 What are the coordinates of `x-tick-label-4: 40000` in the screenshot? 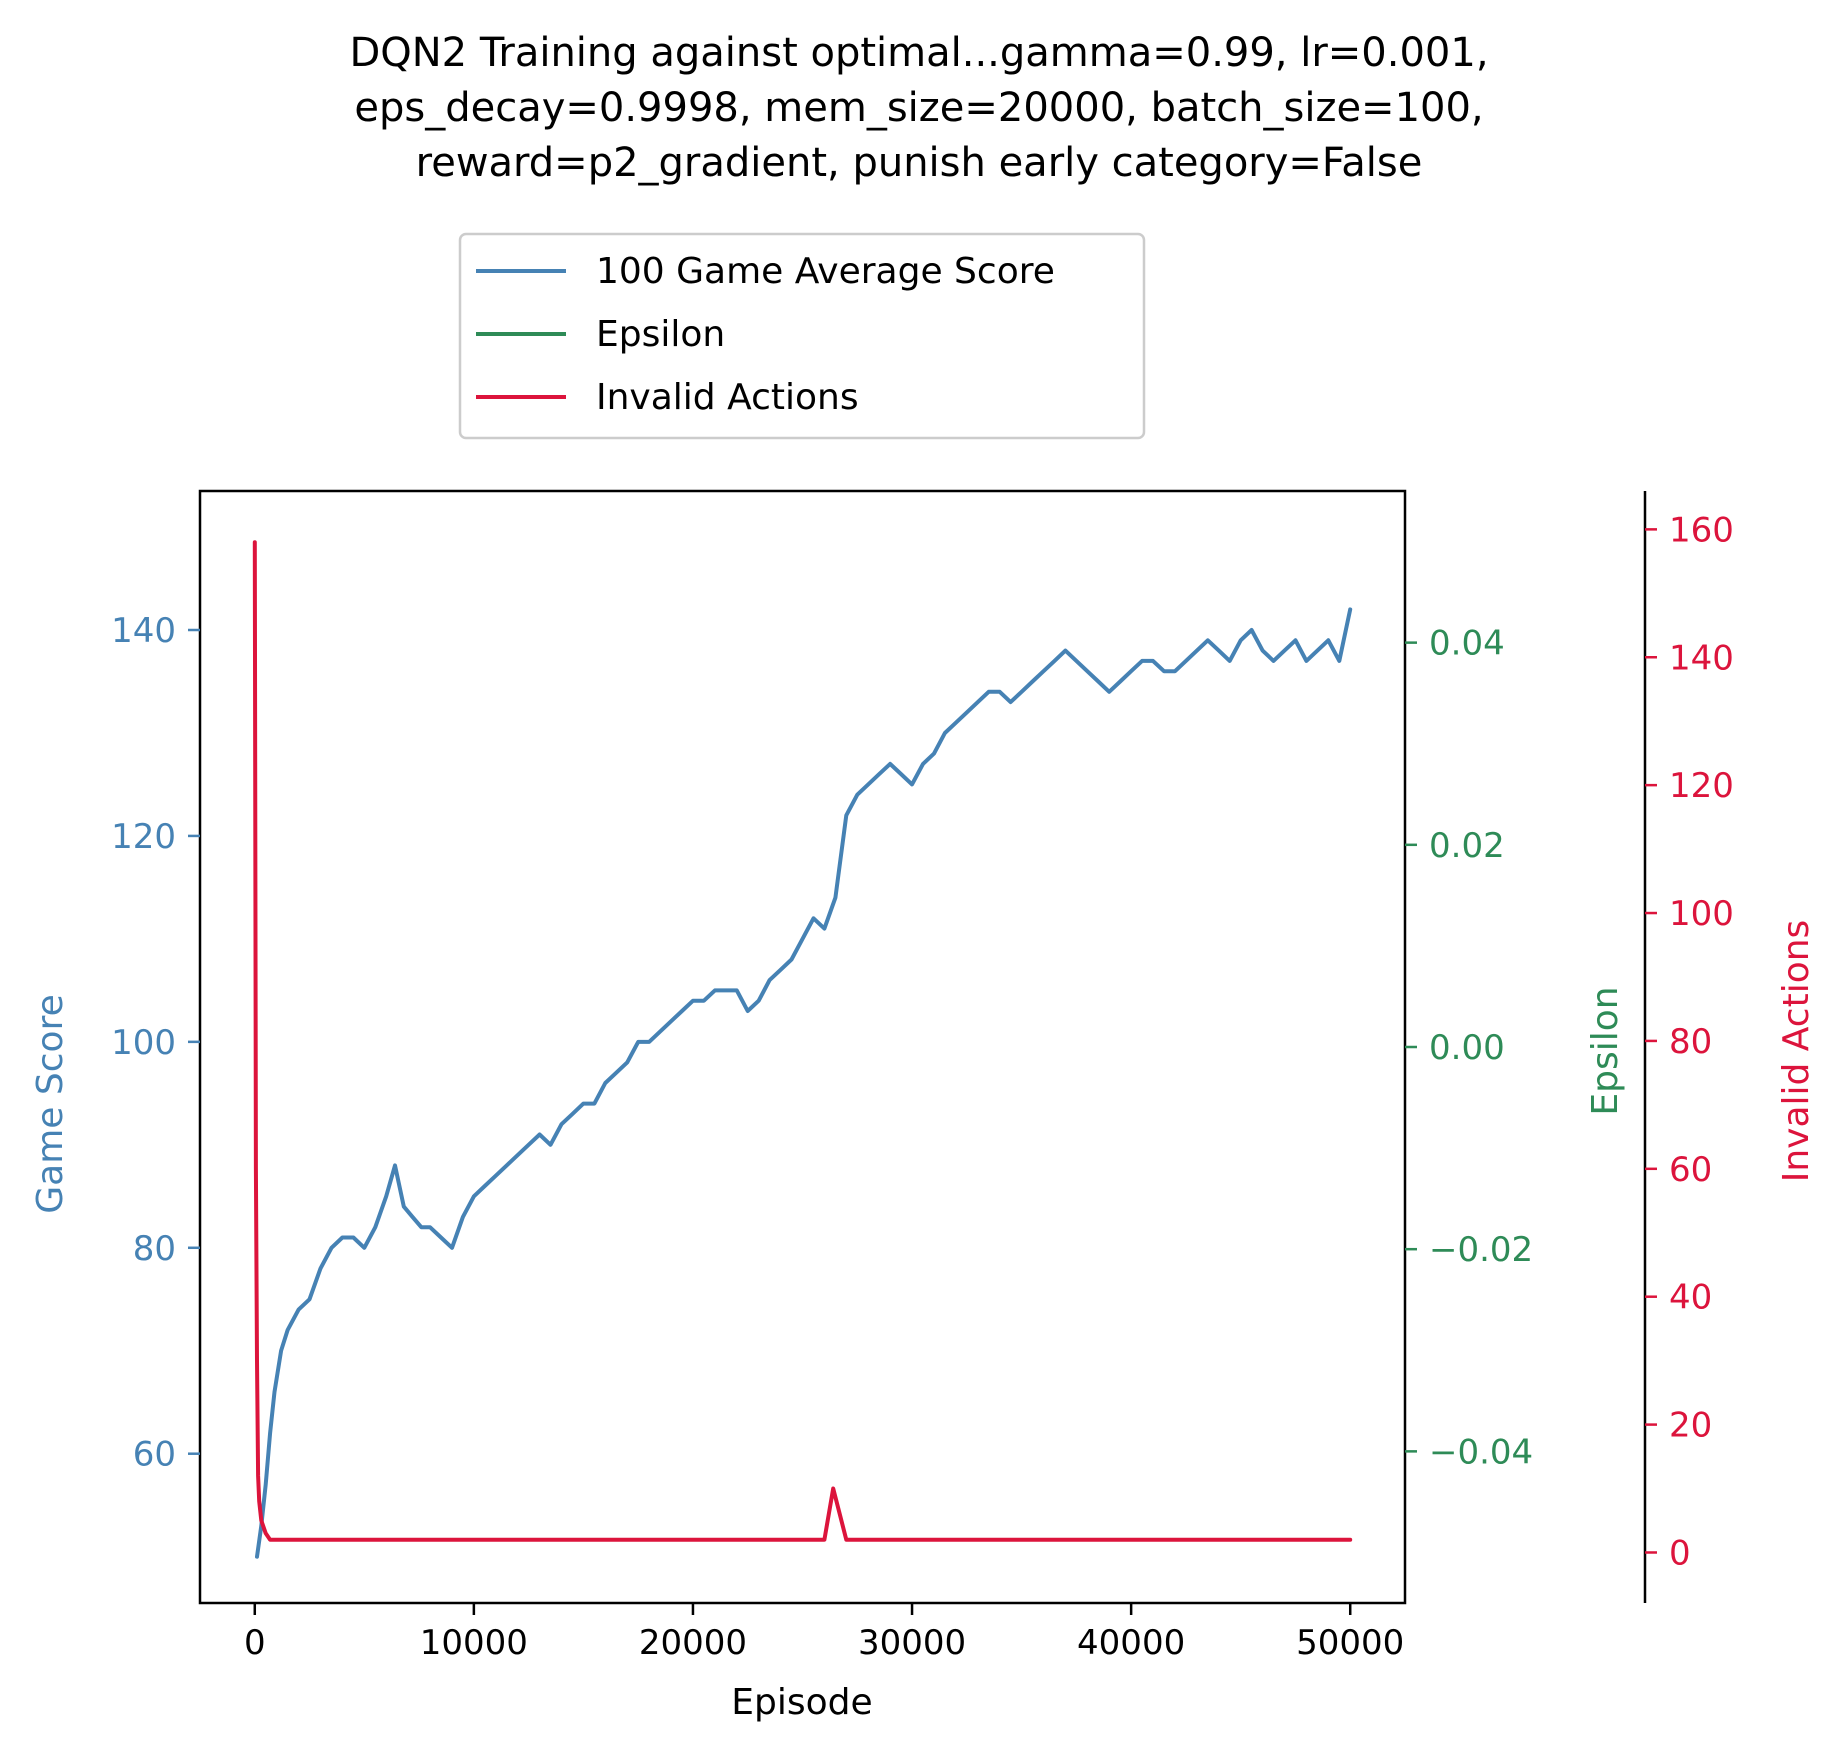 It's located at (1131, 1643).